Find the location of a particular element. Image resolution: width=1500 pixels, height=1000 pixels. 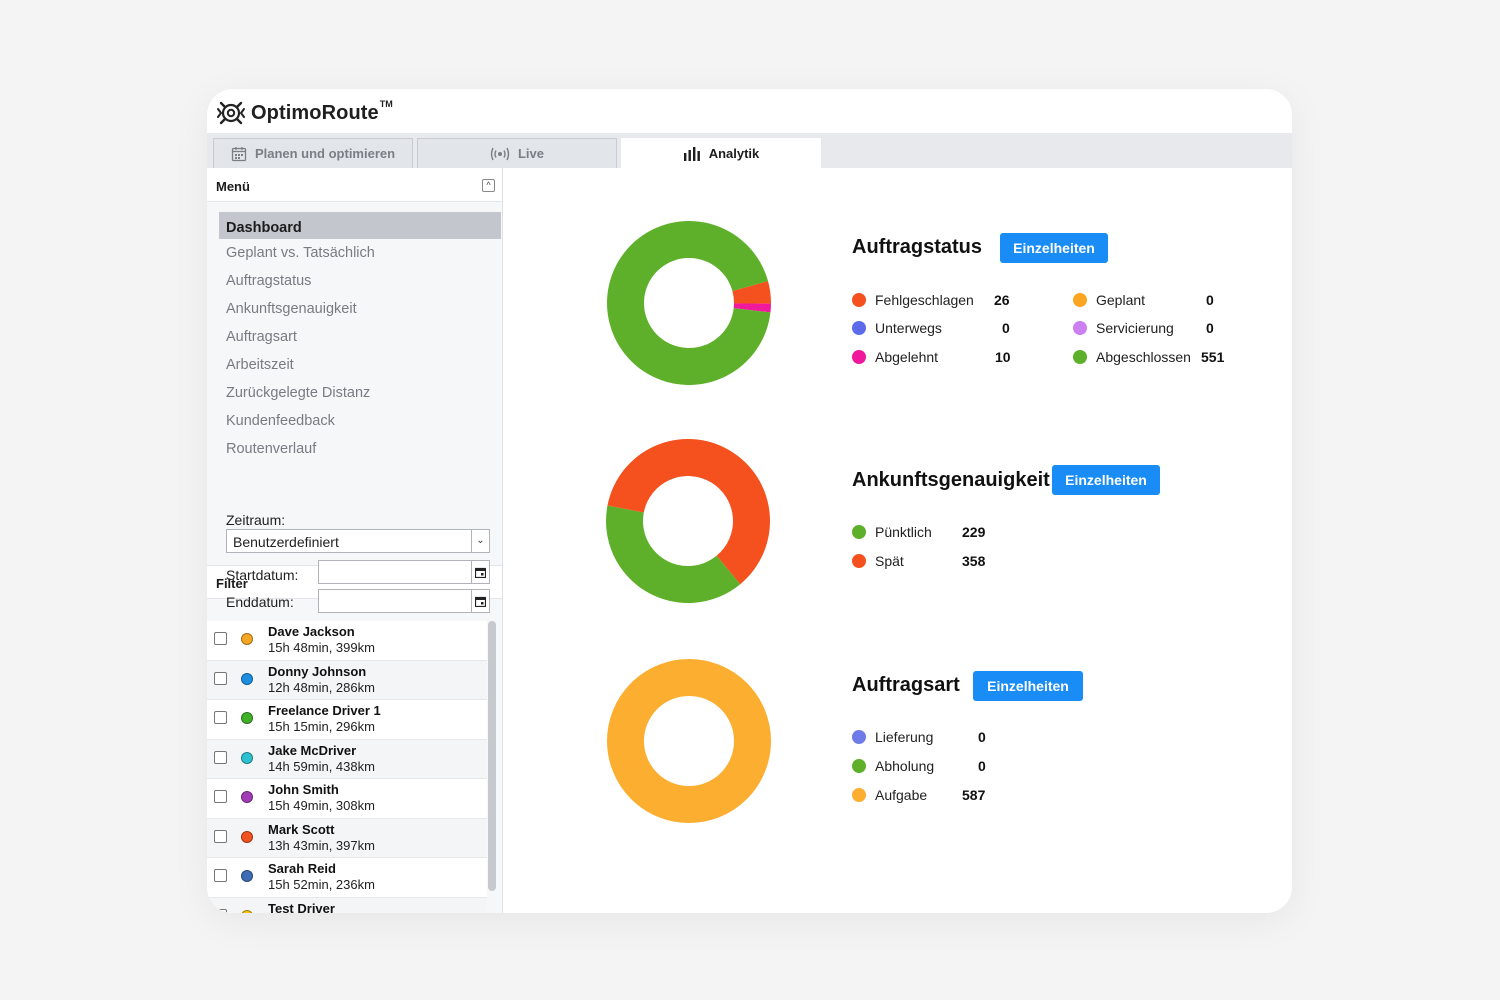

auftragsart-donut-chart is located at coordinates (689, 741).